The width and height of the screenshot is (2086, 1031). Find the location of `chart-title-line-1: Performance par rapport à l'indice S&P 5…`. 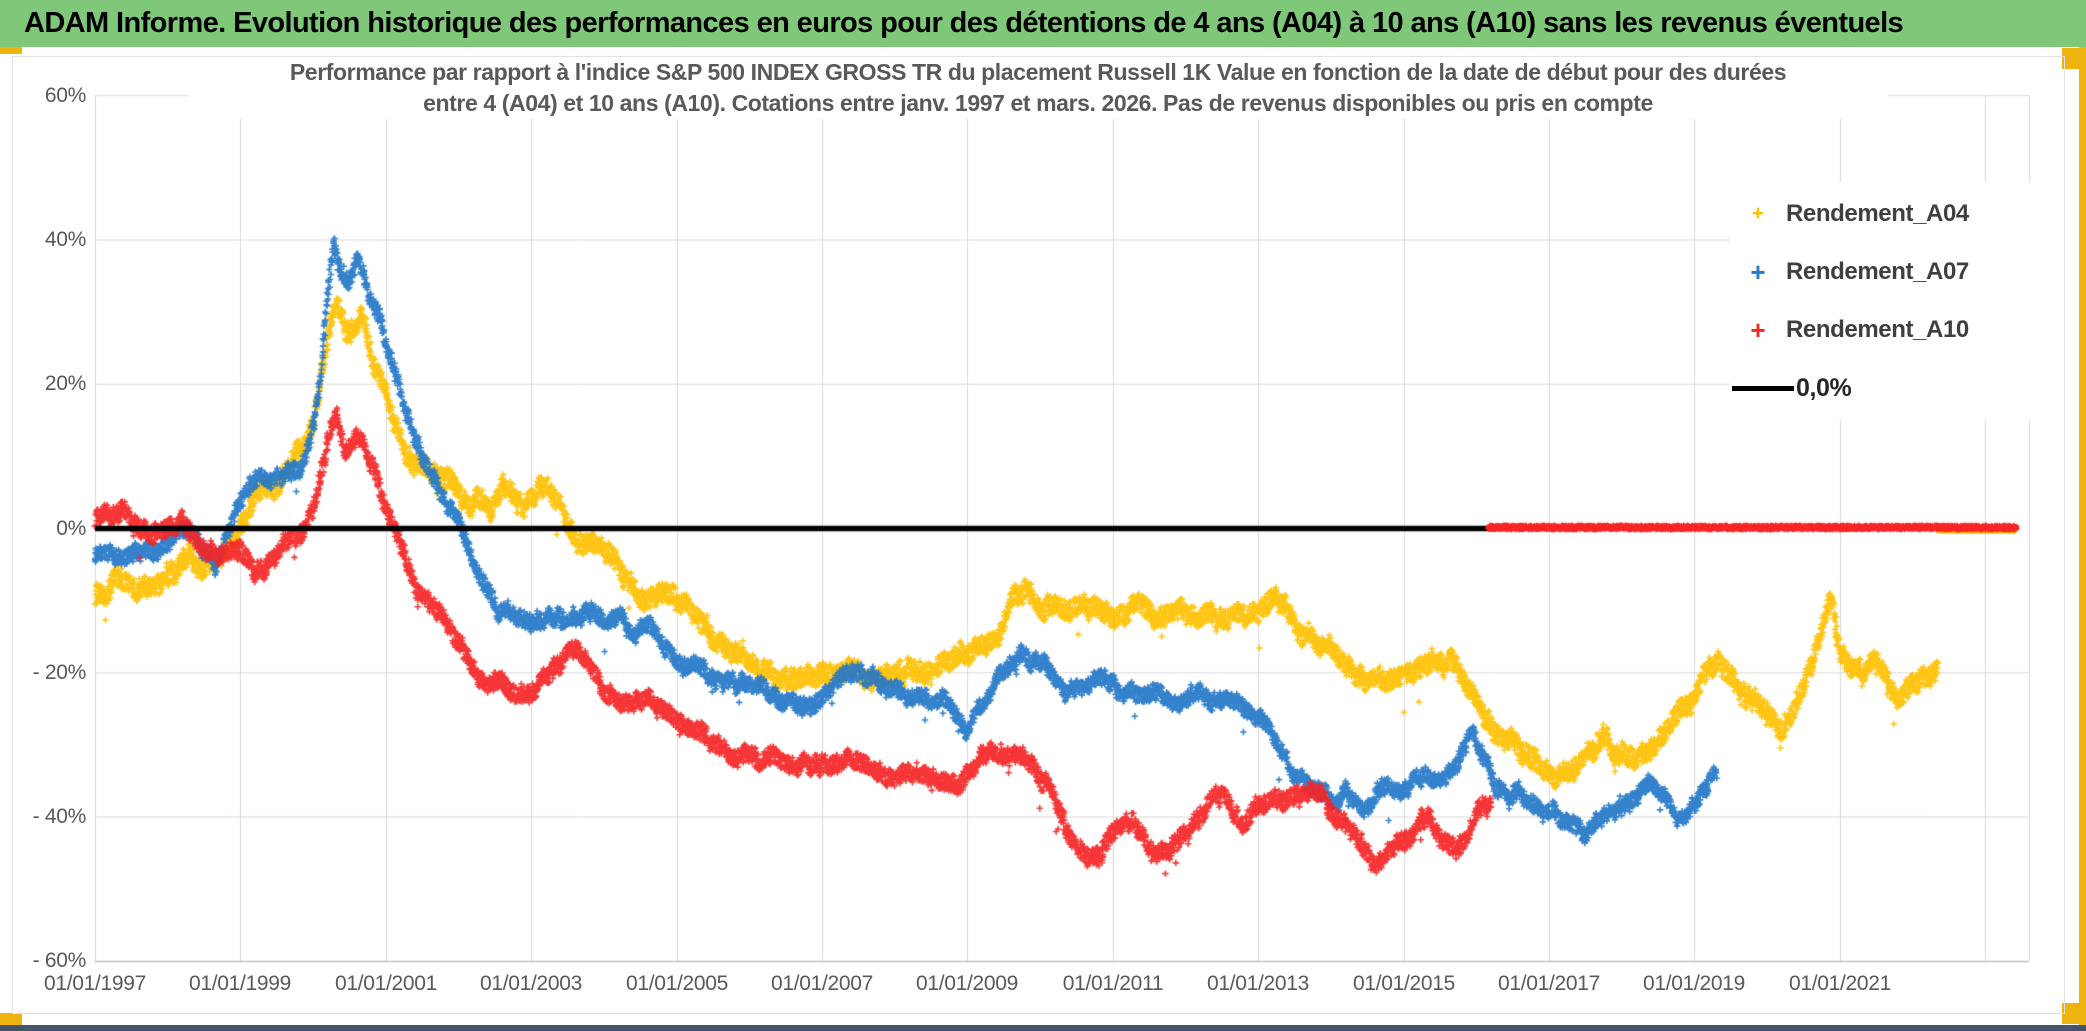

chart-title-line-1: Performance par rapport à l'indice S&P 5… is located at coordinates (1038, 72).